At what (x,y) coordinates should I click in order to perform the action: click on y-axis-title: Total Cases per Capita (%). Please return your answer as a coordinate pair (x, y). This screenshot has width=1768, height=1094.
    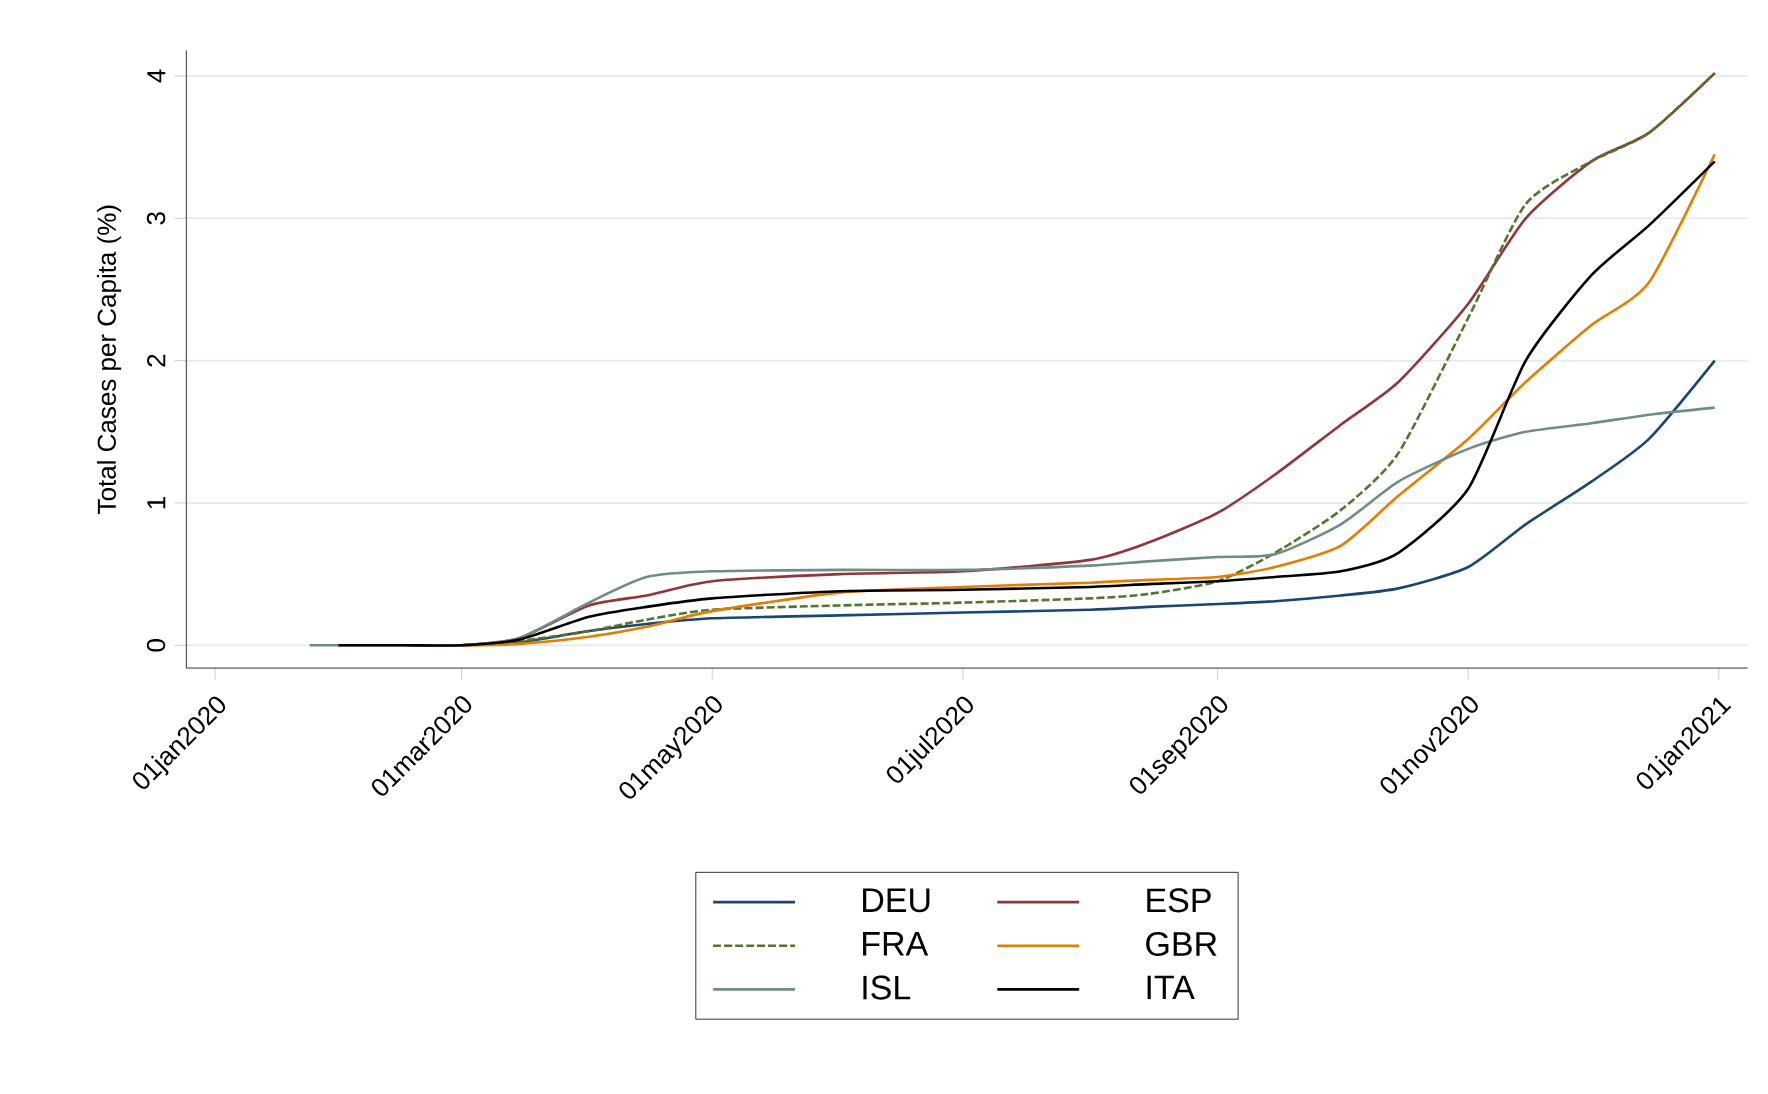
    Looking at the image, I should click on (109, 359).